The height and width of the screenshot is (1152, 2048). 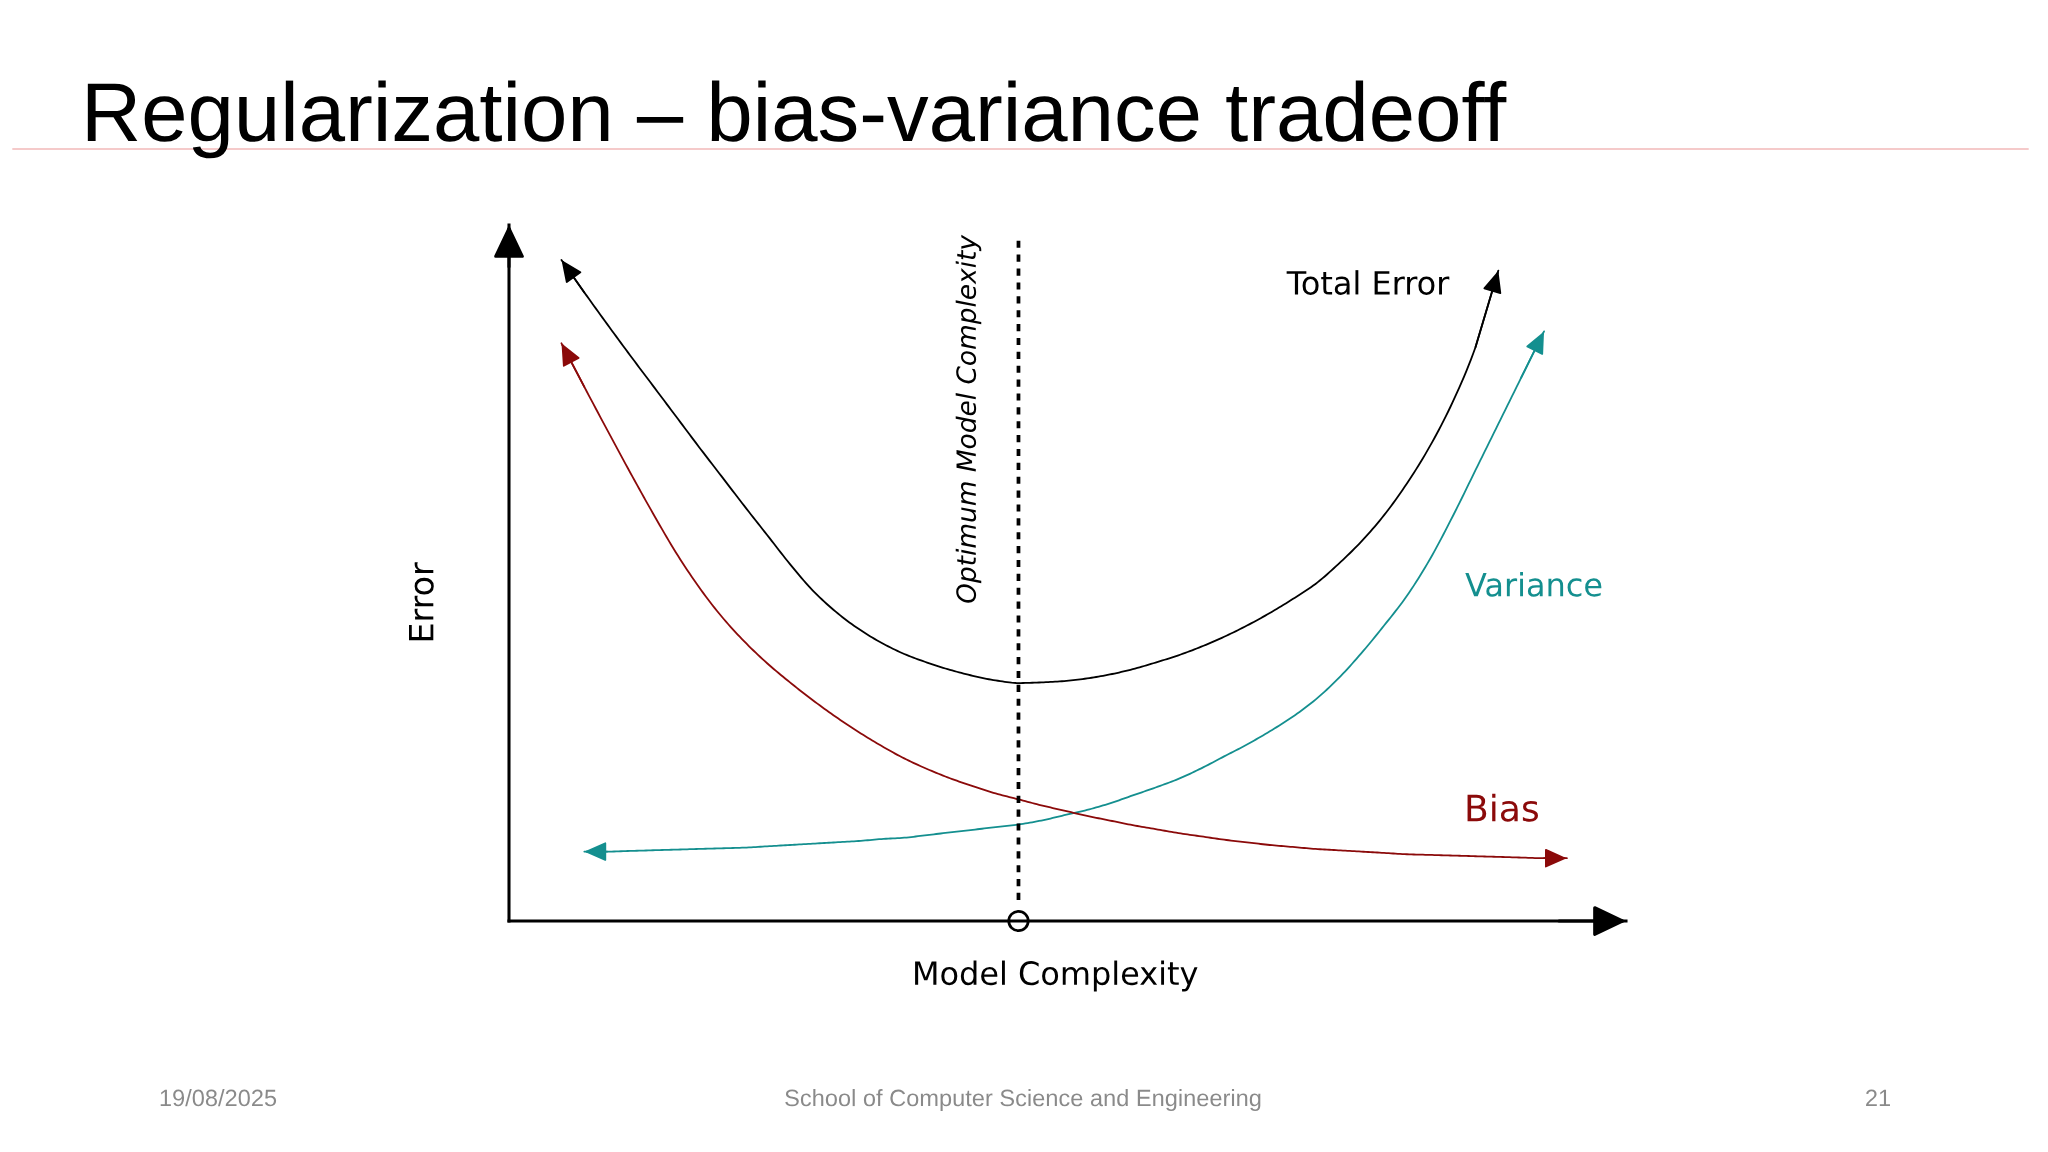 I want to click on chart-title: Regularization – bias-variance tradeoff, so click(x=797, y=119).